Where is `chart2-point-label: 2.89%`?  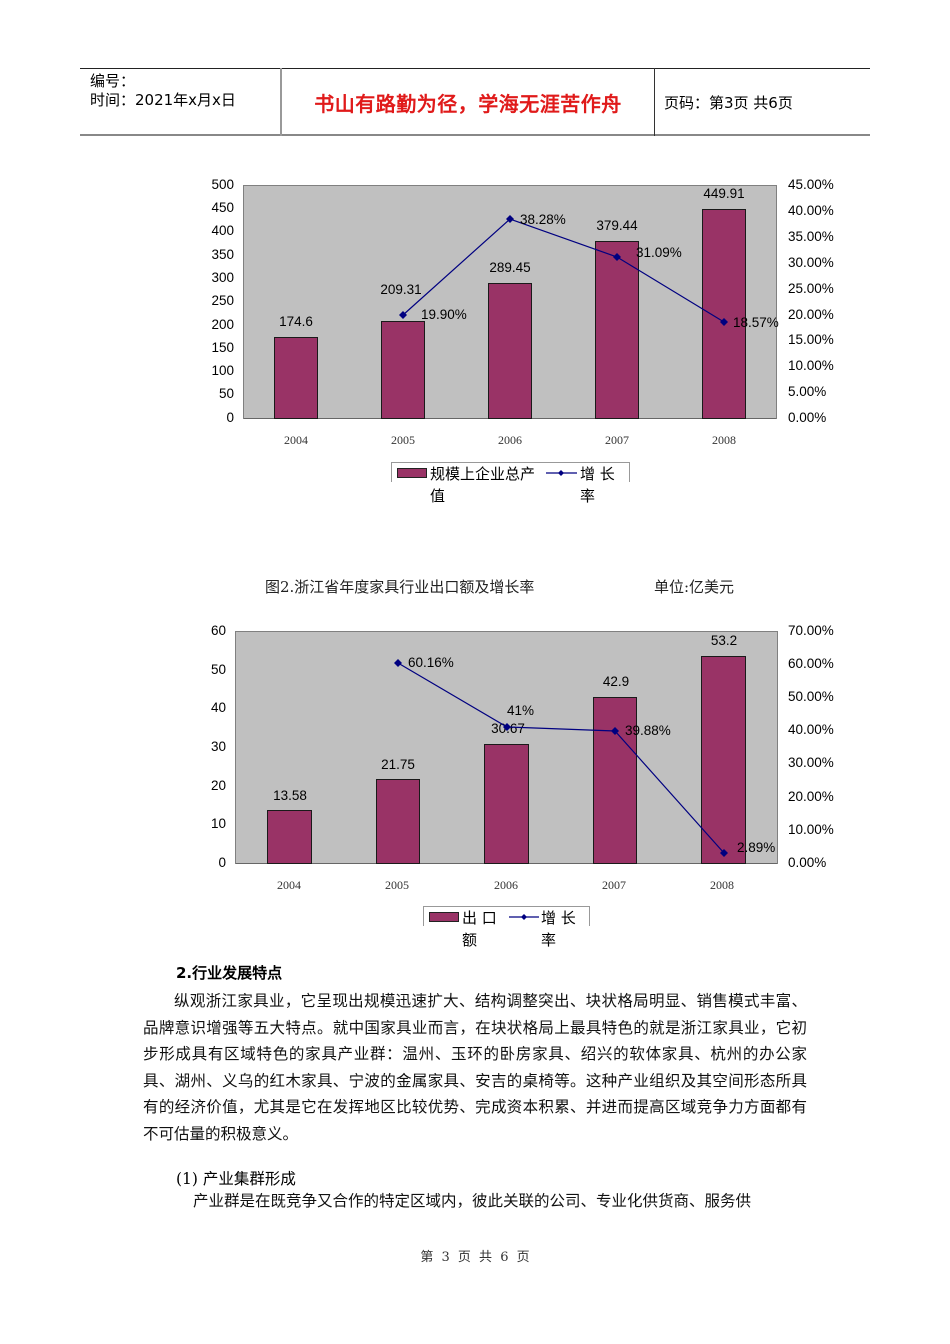 chart2-point-label: 2.89% is located at coordinates (756, 847).